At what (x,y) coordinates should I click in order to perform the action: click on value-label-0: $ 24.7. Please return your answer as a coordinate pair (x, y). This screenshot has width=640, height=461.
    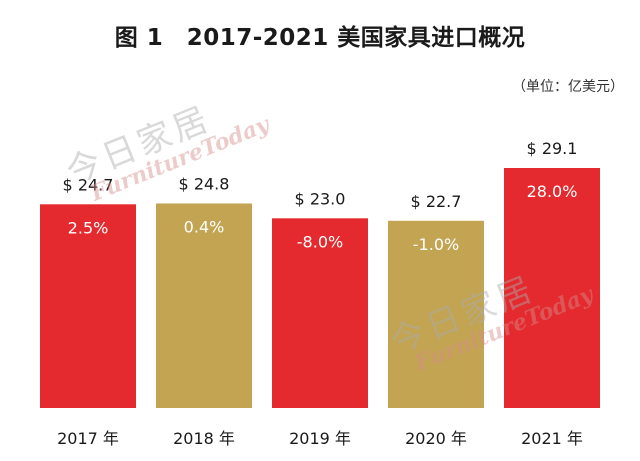
    Looking at the image, I should click on (88, 184).